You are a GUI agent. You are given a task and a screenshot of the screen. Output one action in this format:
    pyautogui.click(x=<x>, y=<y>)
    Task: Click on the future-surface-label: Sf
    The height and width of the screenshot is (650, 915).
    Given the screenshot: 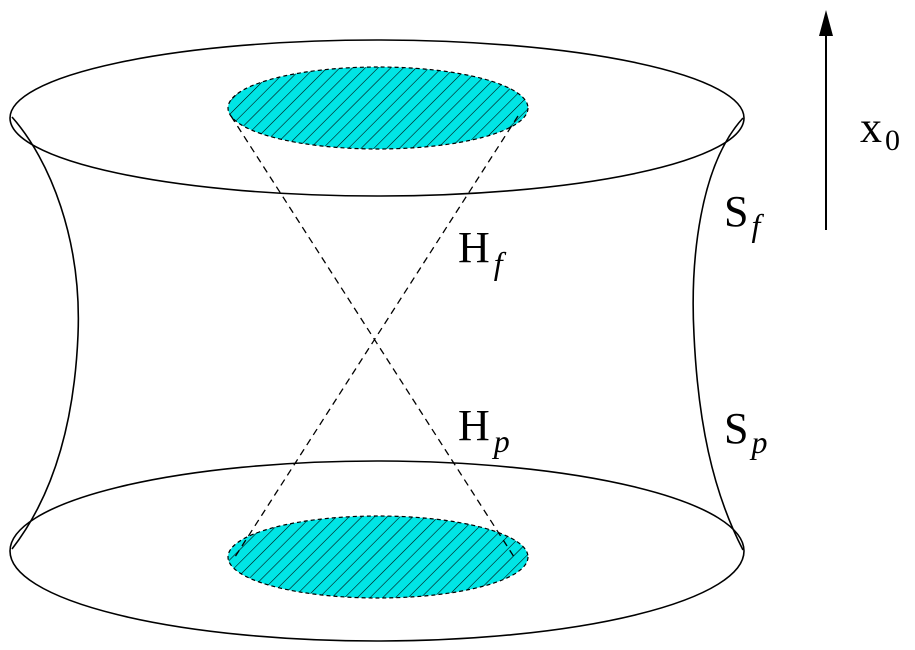 What is the action you would take?
    pyautogui.click(x=744, y=215)
    